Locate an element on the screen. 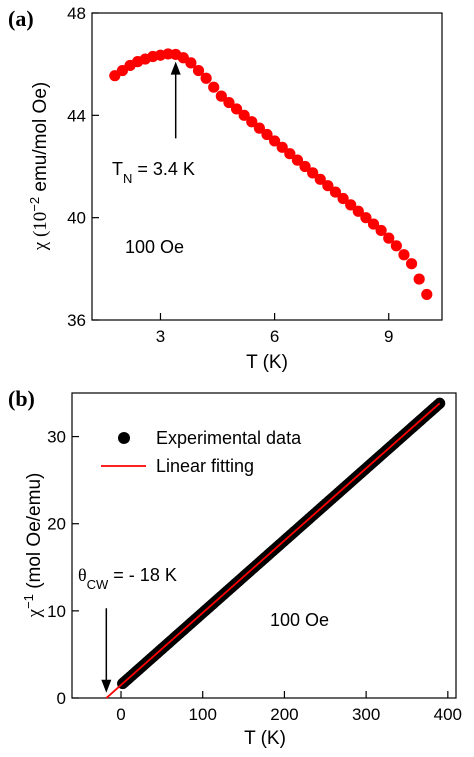  tn-subscript: N is located at coordinates (127, 178).